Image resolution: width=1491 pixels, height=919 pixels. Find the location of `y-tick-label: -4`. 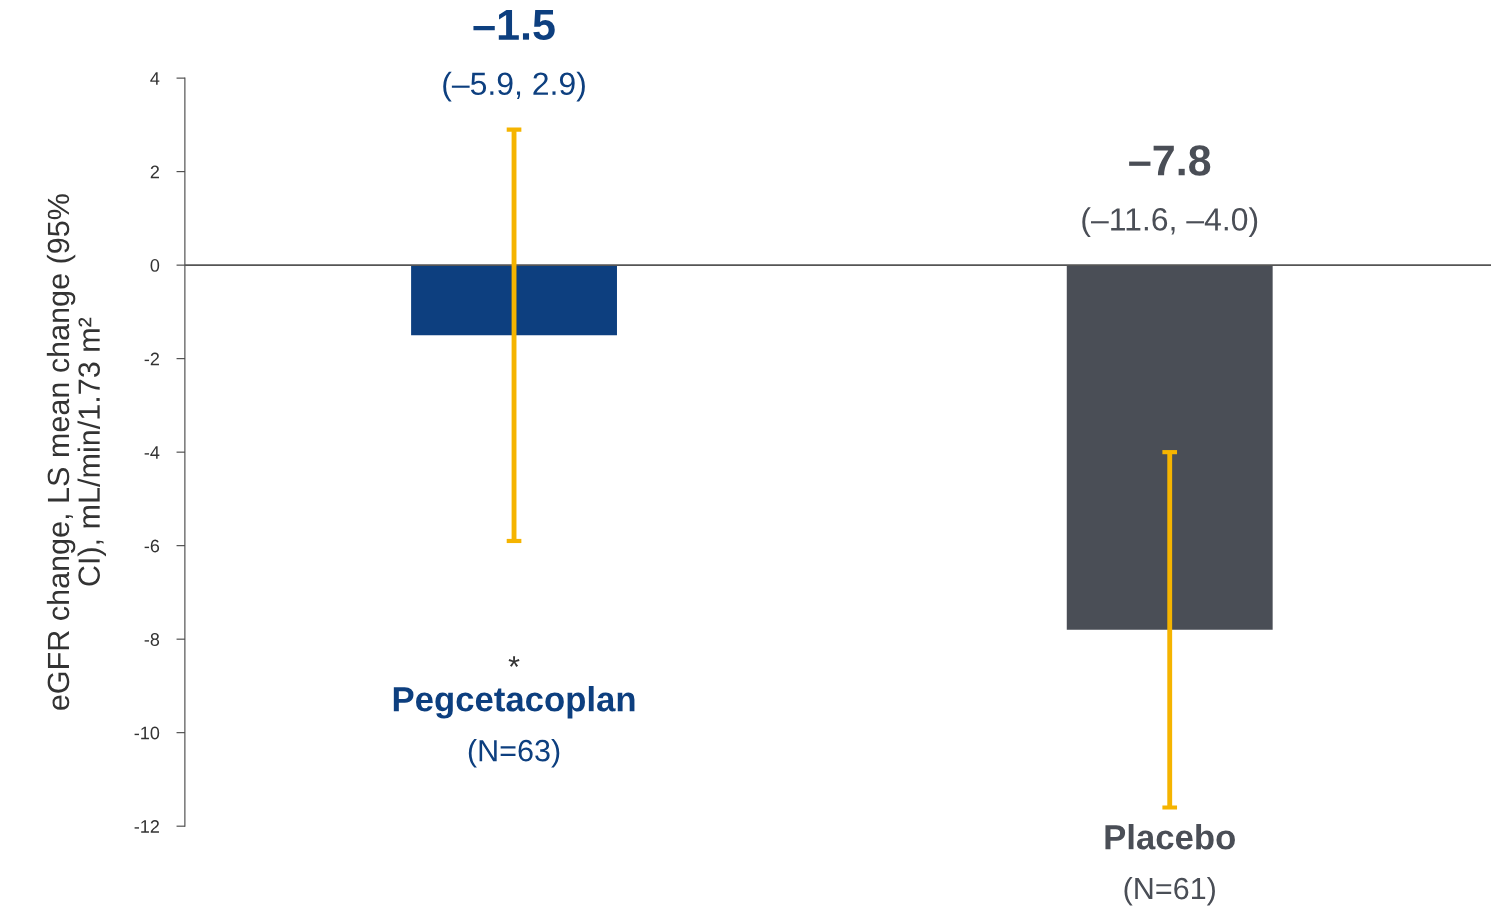

y-tick-label: -4 is located at coordinates (152, 452).